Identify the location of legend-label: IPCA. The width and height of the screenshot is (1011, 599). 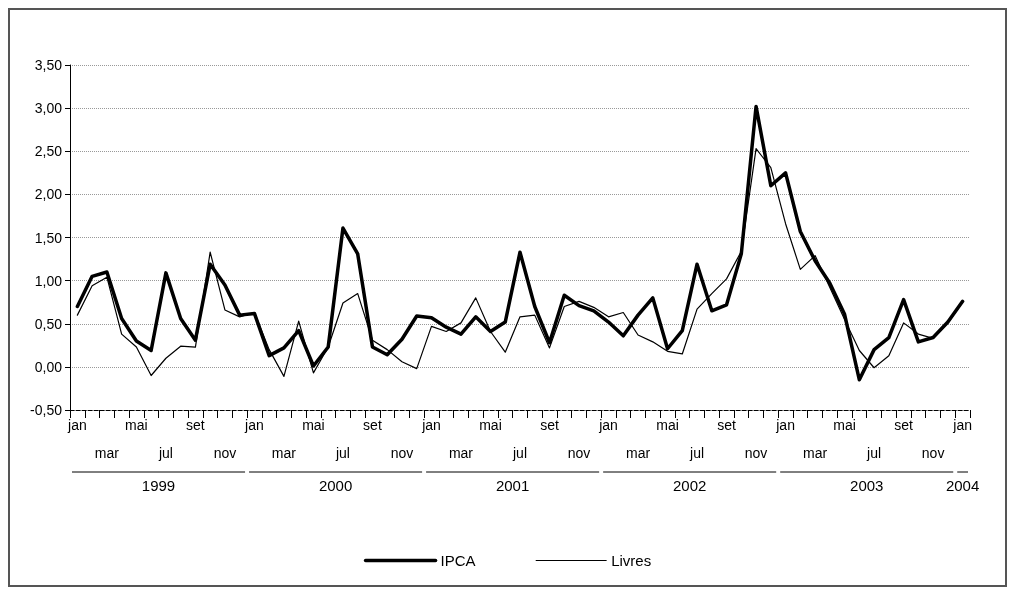
(458, 560).